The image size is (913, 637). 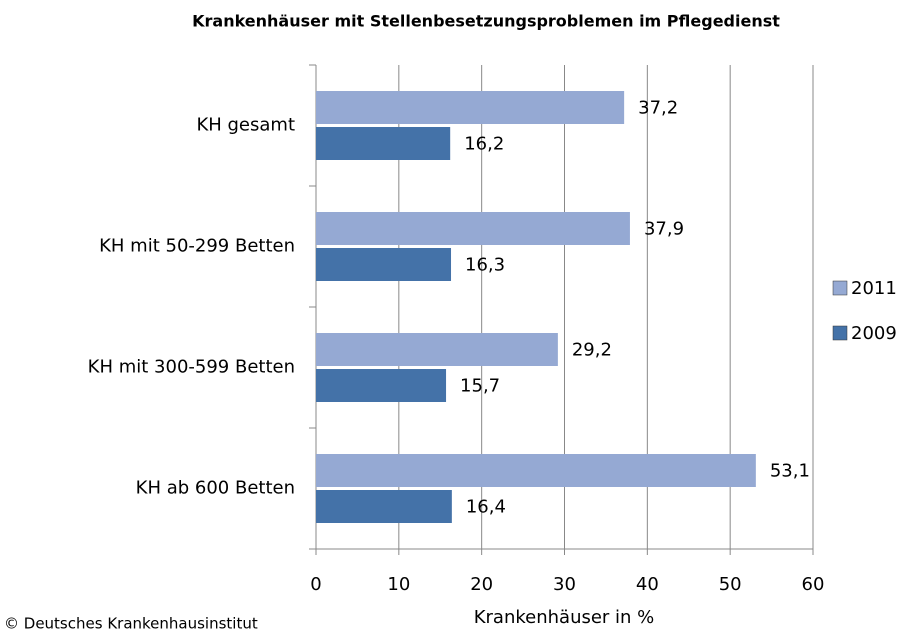 I want to click on x-tick-label: 20, so click(x=481, y=584).